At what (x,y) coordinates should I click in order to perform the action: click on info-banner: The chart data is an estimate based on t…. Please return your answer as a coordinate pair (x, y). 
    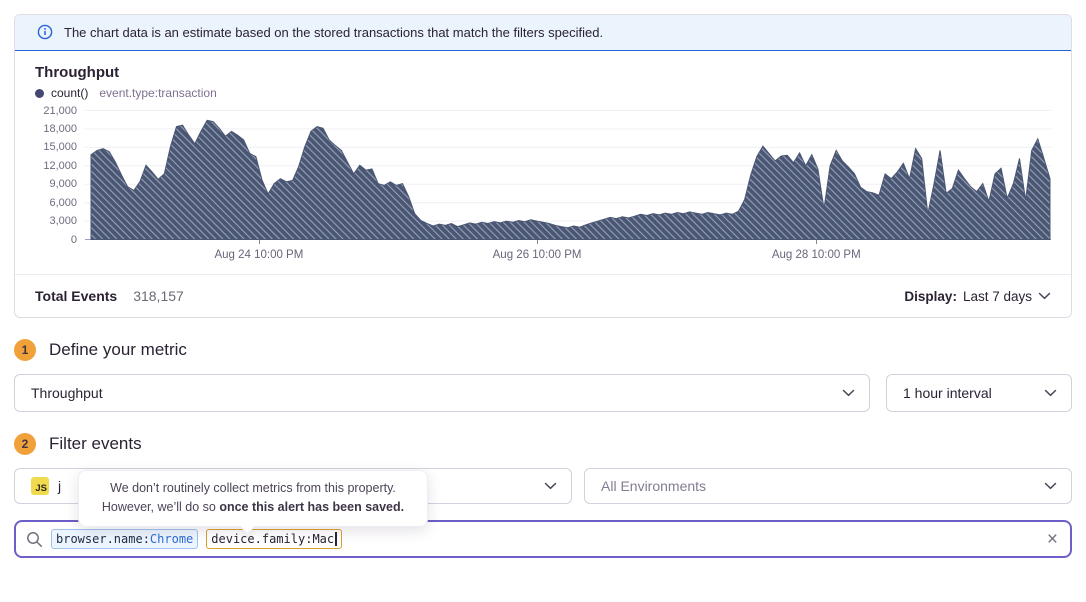
    Looking at the image, I should click on (543, 33).